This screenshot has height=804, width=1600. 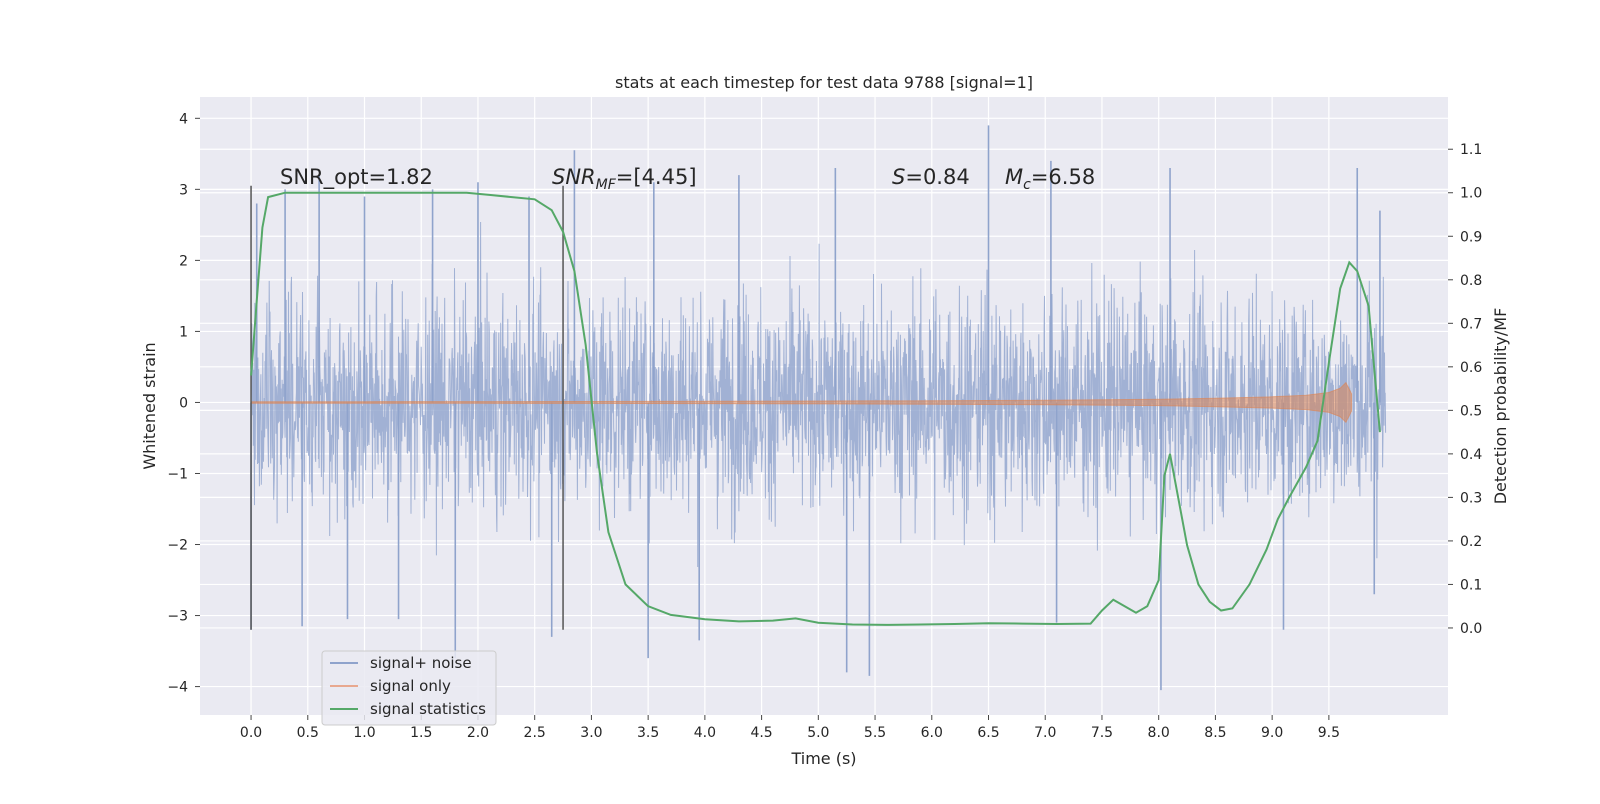 What do you see at coordinates (1014, 177) in the screenshot?
I see `annotation-mc-prefix: M` at bounding box center [1014, 177].